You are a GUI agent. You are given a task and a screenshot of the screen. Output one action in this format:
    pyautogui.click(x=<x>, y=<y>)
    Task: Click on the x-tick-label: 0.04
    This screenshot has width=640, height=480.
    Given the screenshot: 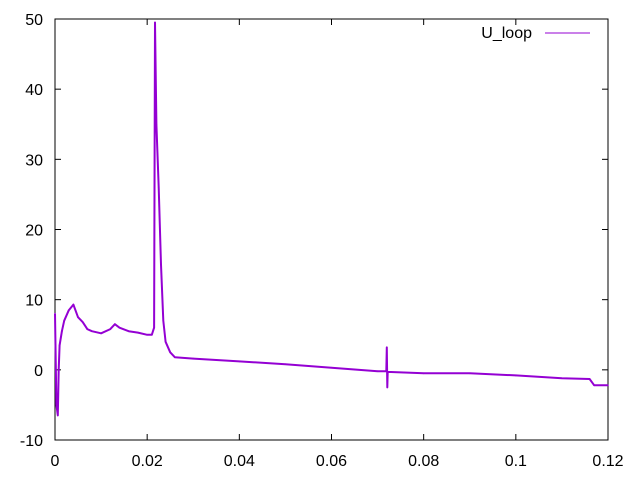 What is the action you would take?
    pyautogui.click(x=239, y=461)
    